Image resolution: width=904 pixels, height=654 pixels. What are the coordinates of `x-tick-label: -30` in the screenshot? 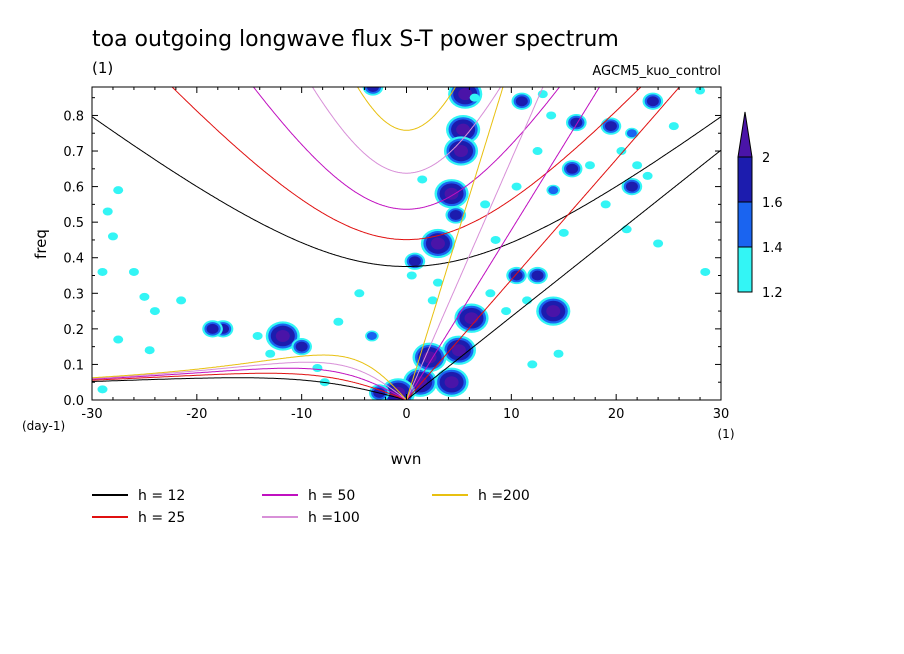 It's located at (91, 414).